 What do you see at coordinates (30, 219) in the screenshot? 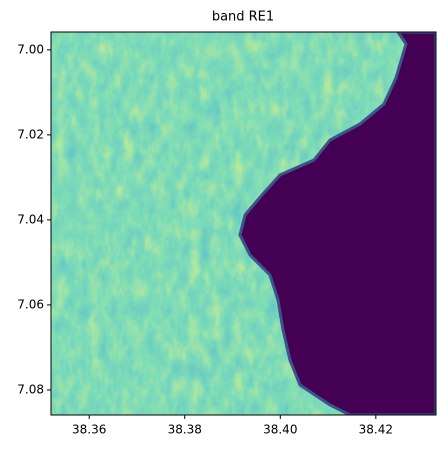
I see `y-tick-label: 7.04` at bounding box center [30, 219].